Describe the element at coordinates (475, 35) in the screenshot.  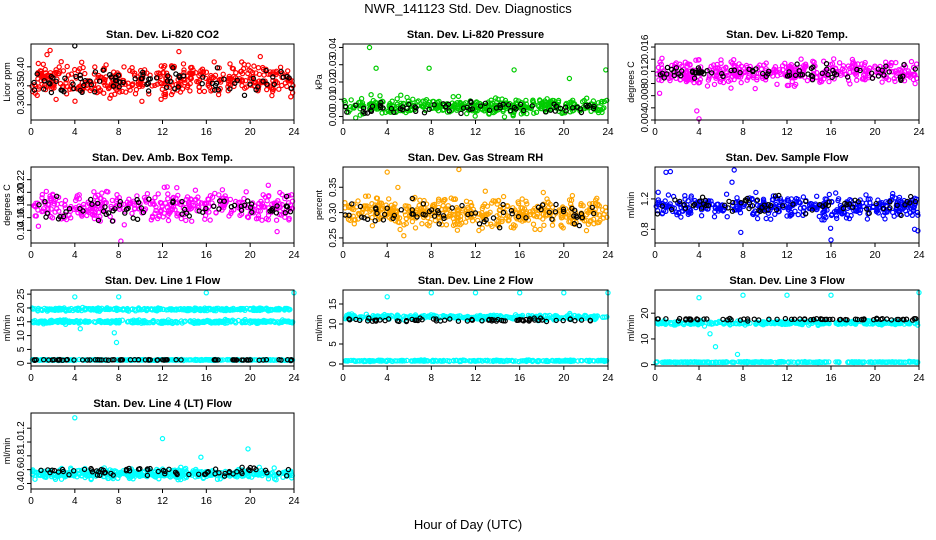
I see `chart-title: Stan. Dev. Li-820 Pressure` at that location.